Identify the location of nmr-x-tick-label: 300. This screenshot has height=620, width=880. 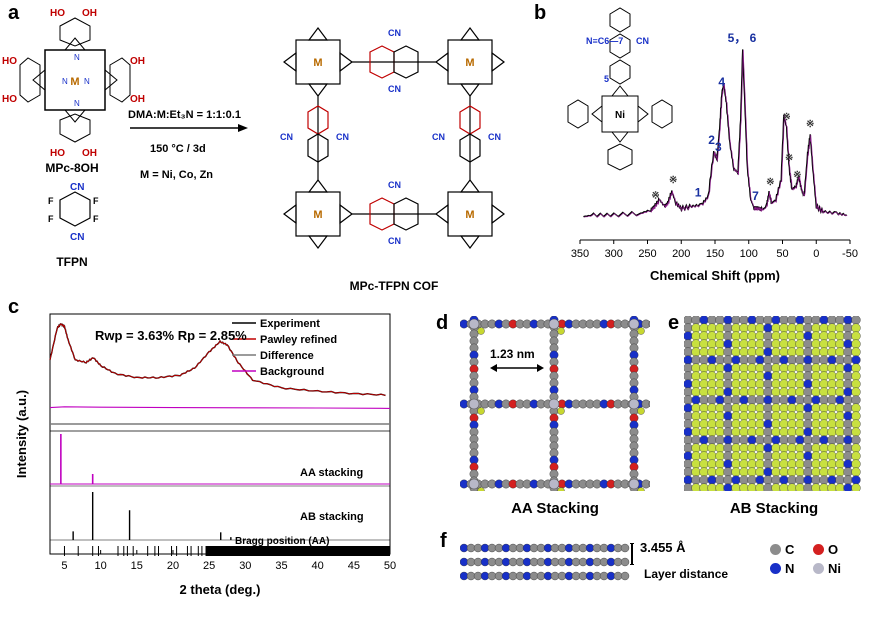
(614, 254).